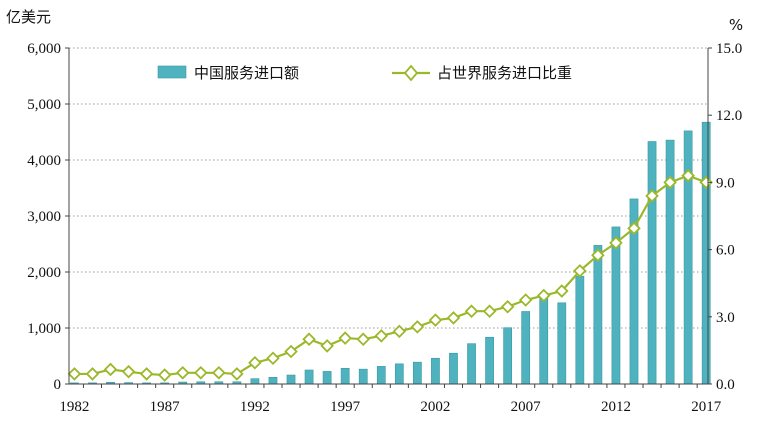  What do you see at coordinates (471, 364) in the screenshot?
I see `bar-2004` at bounding box center [471, 364].